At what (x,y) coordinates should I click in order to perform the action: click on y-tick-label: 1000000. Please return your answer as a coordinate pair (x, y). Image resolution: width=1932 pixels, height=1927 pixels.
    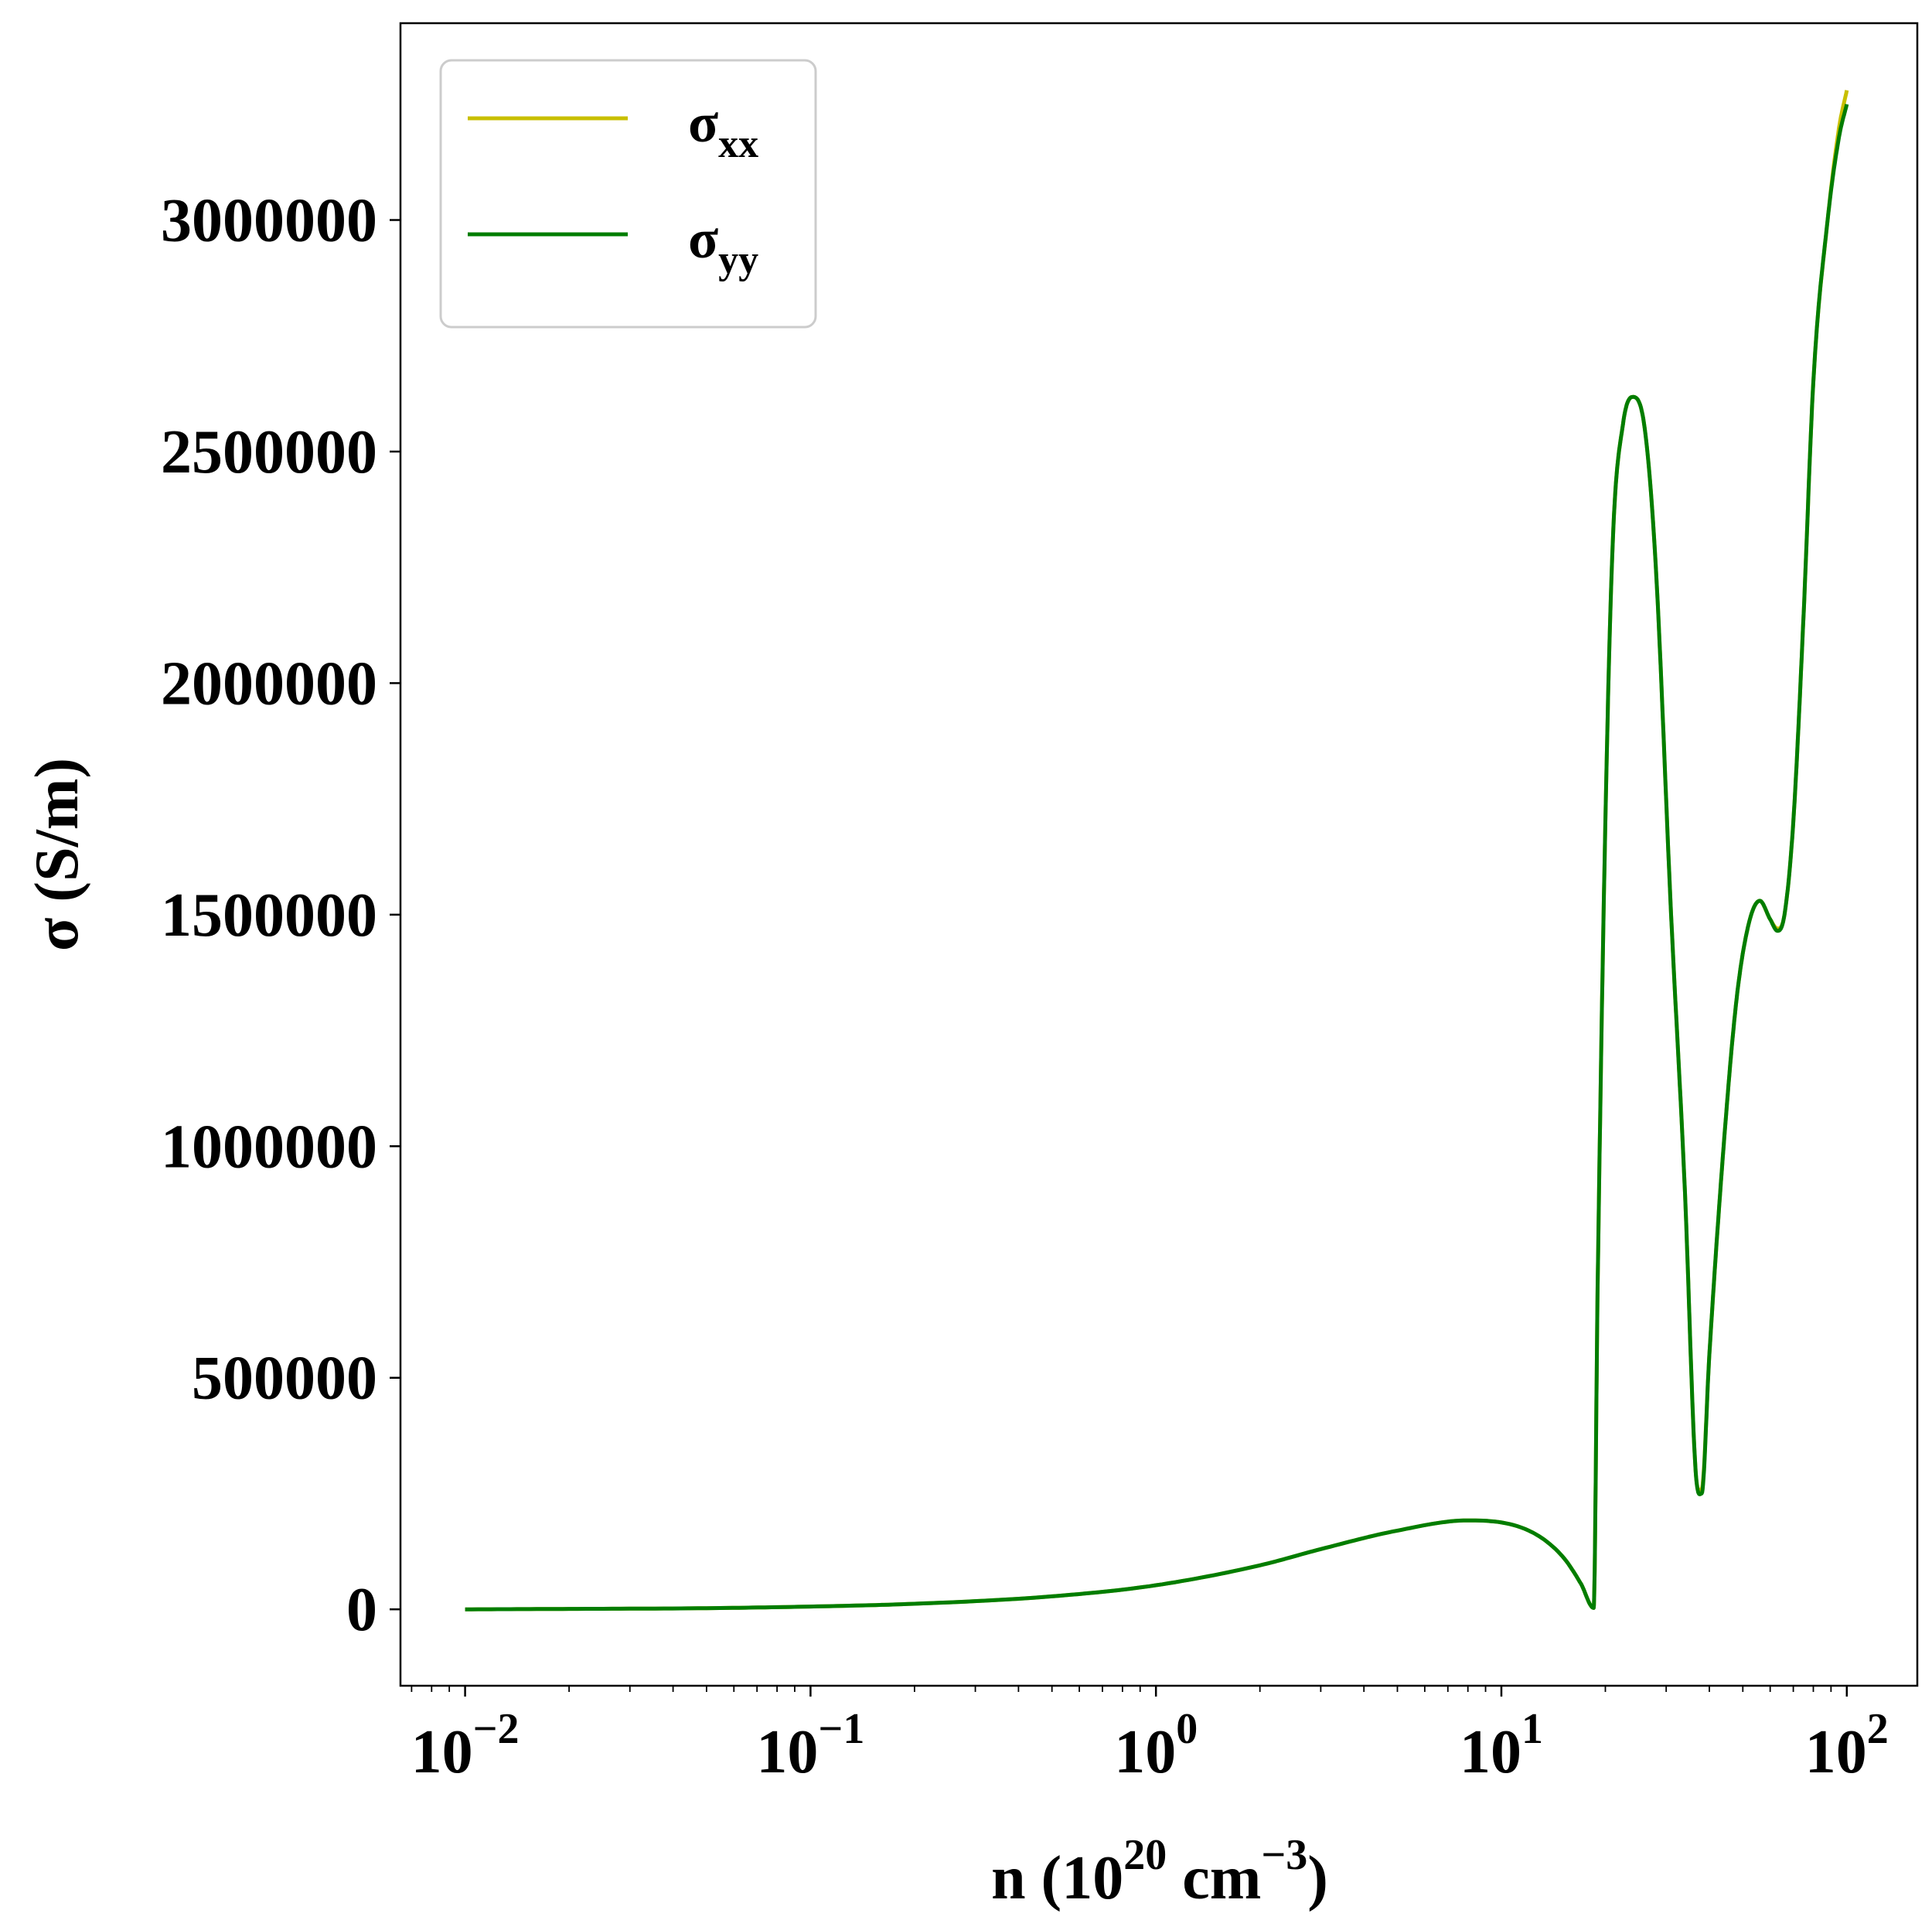
    Looking at the image, I should click on (269, 1147).